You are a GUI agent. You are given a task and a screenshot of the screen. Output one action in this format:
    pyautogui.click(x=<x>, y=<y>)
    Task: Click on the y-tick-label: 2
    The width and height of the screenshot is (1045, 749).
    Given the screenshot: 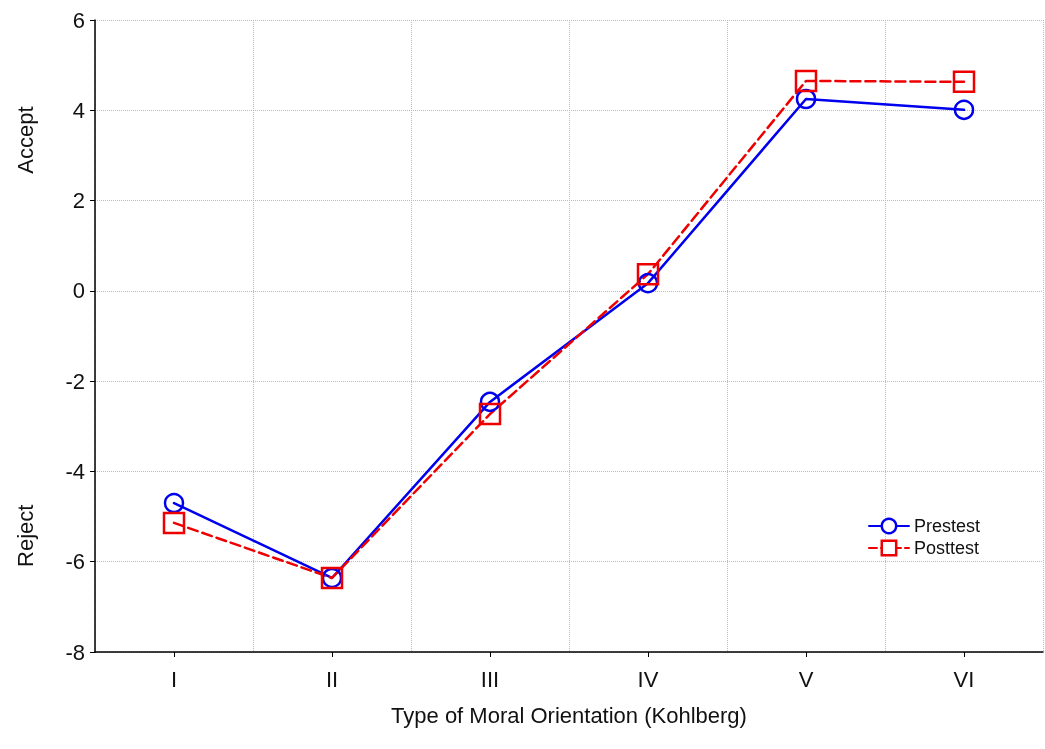 What is the action you would take?
    pyautogui.click(x=78, y=201)
    